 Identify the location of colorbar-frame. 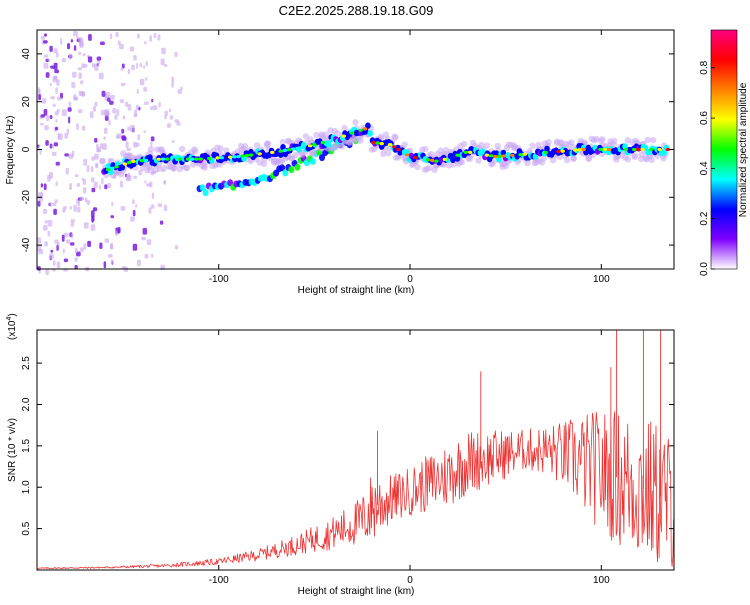
(724, 149).